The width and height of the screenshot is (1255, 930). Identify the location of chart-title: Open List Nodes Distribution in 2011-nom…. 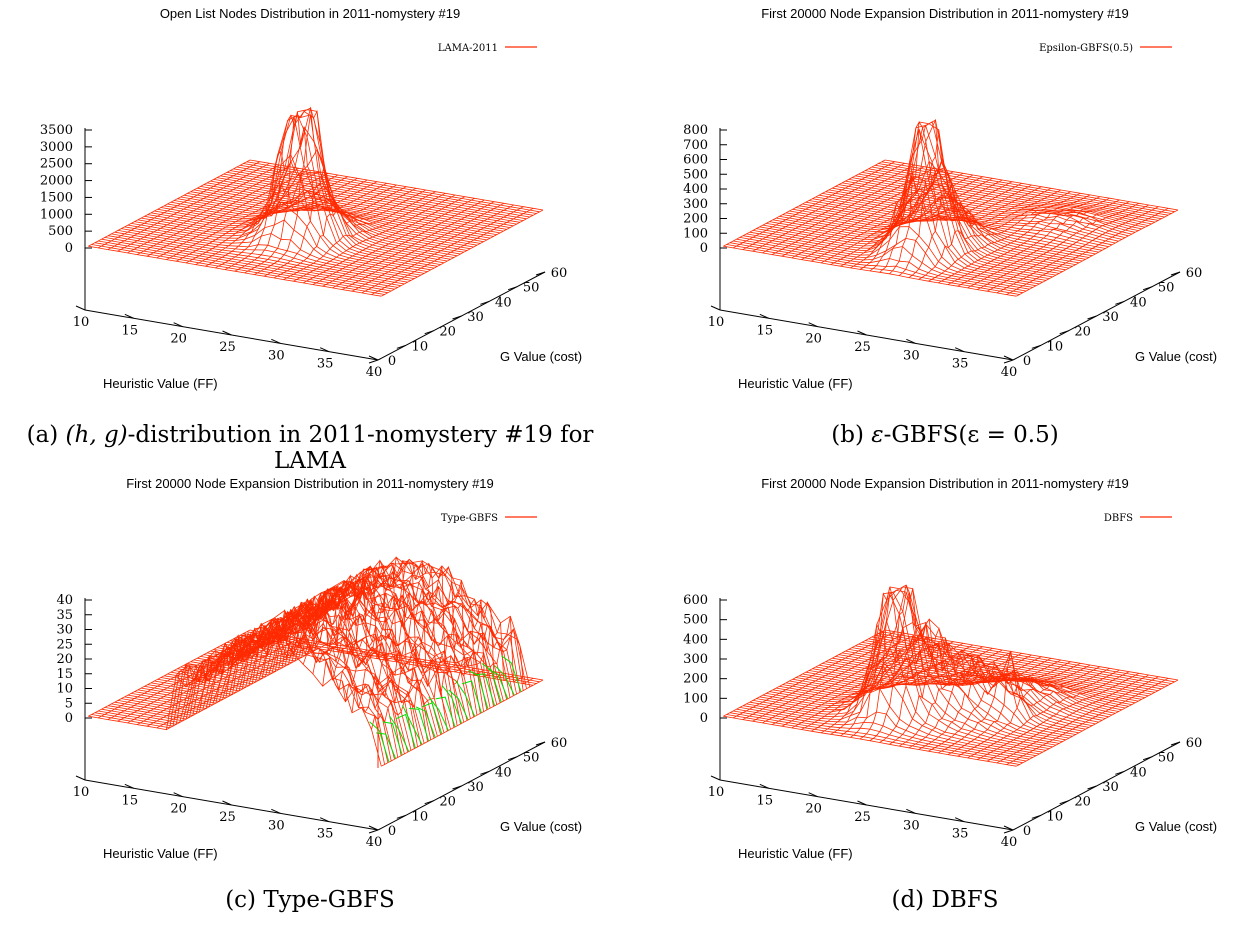
(310, 13).